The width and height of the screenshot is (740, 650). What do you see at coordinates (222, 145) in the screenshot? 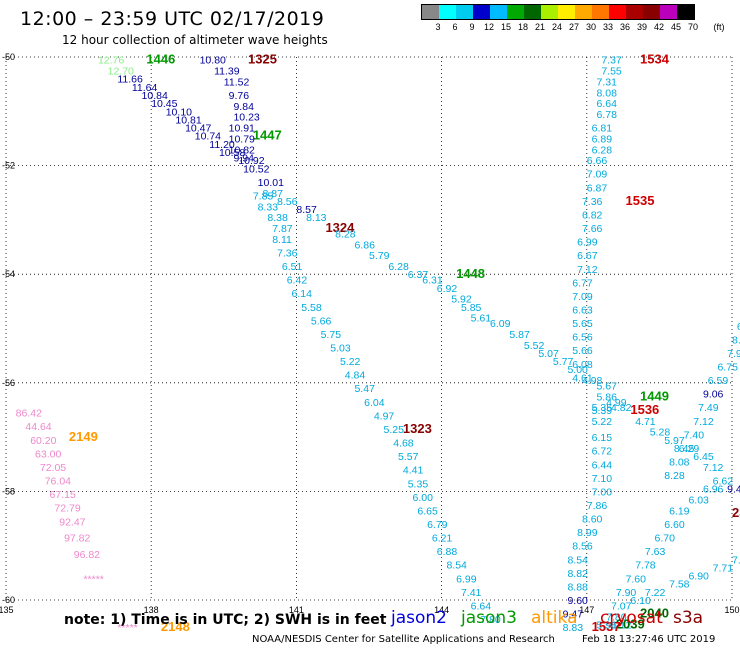
I see `wave-height-value: 11.20` at bounding box center [222, 145].